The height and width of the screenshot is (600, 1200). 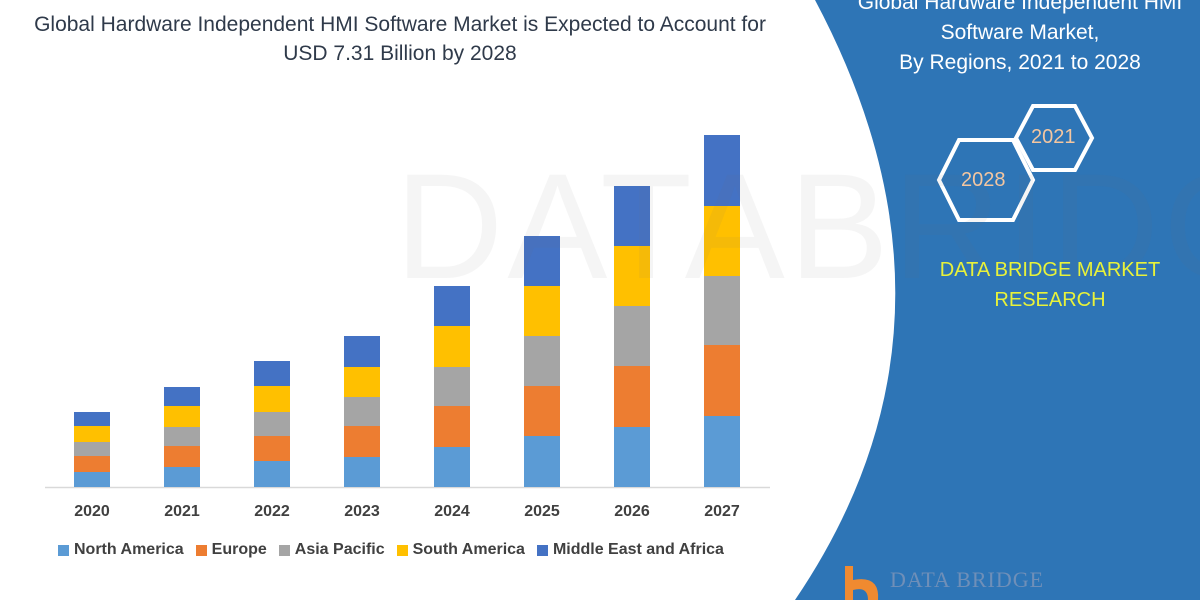 I want to click on legend-label: Asia Pacific, so click(x=339, y=549).